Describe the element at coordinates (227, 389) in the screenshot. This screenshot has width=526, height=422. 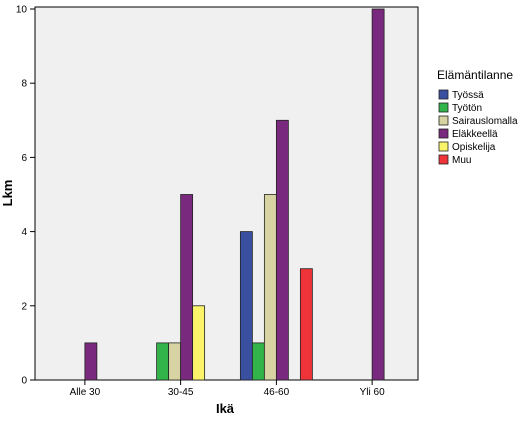
I see `x-axis: Alle 30 30-45 46-60 Yli 60` at that location.